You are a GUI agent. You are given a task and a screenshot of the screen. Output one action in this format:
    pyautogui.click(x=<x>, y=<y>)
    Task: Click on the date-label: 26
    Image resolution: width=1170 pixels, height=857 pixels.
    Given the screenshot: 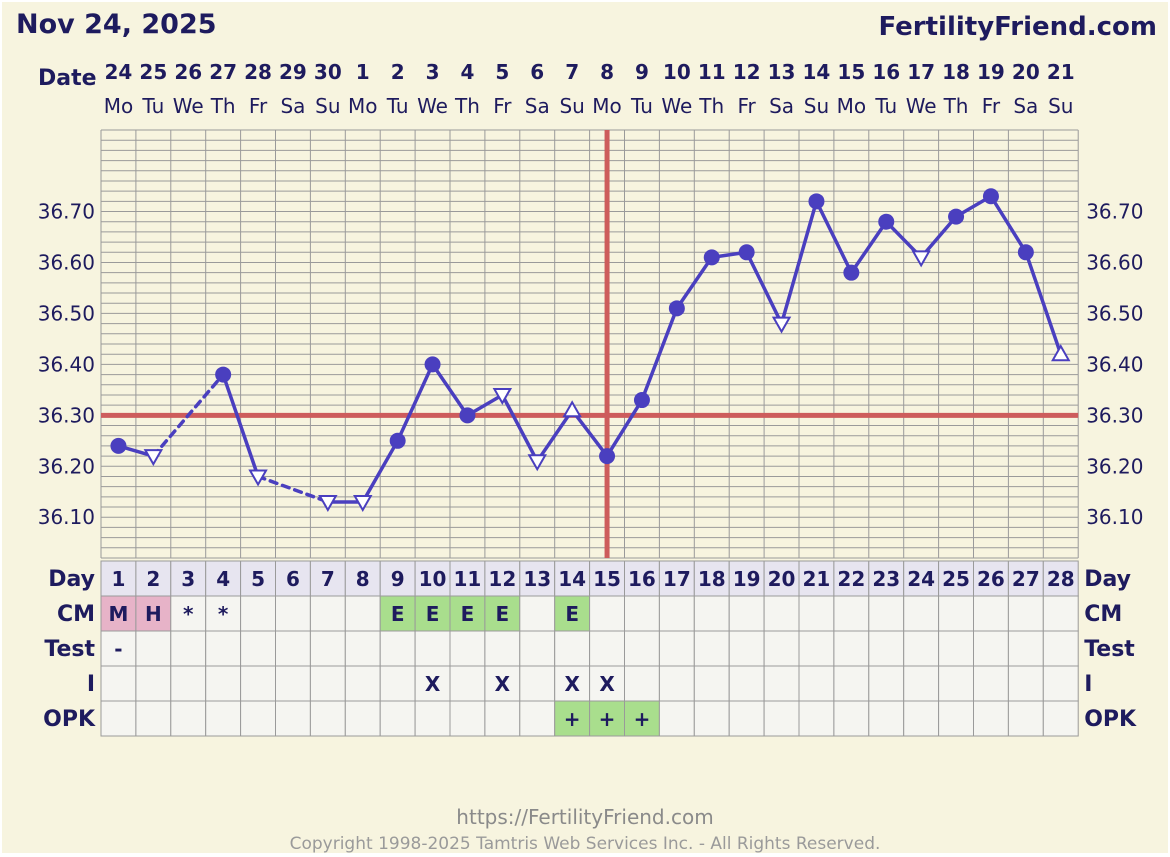 What is the action you would take?
    pyautogui.click(x=188, y=72)
    